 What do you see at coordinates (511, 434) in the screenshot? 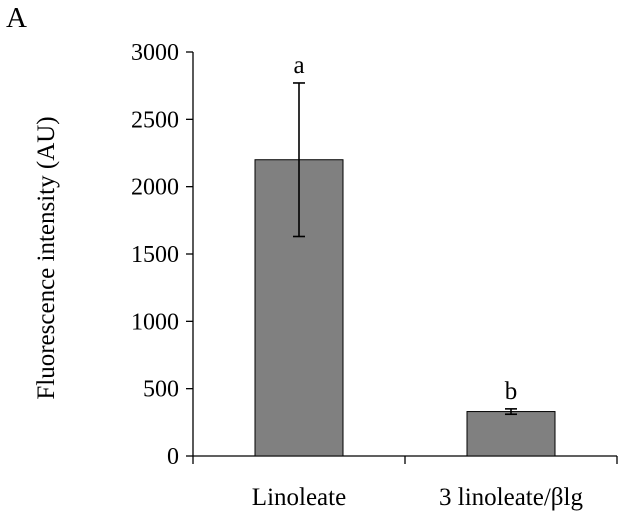
I see `bar` at bounding box center [511, 434].